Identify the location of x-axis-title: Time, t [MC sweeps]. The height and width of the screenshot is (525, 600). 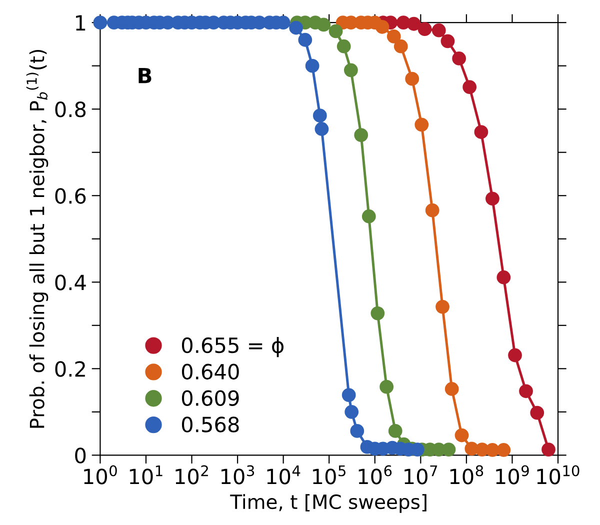
(328, 503).